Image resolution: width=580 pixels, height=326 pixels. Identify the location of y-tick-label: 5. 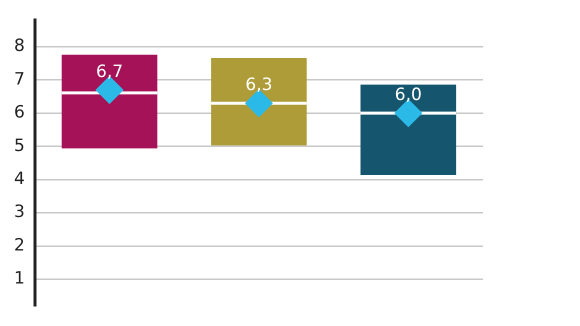
(19, 146).